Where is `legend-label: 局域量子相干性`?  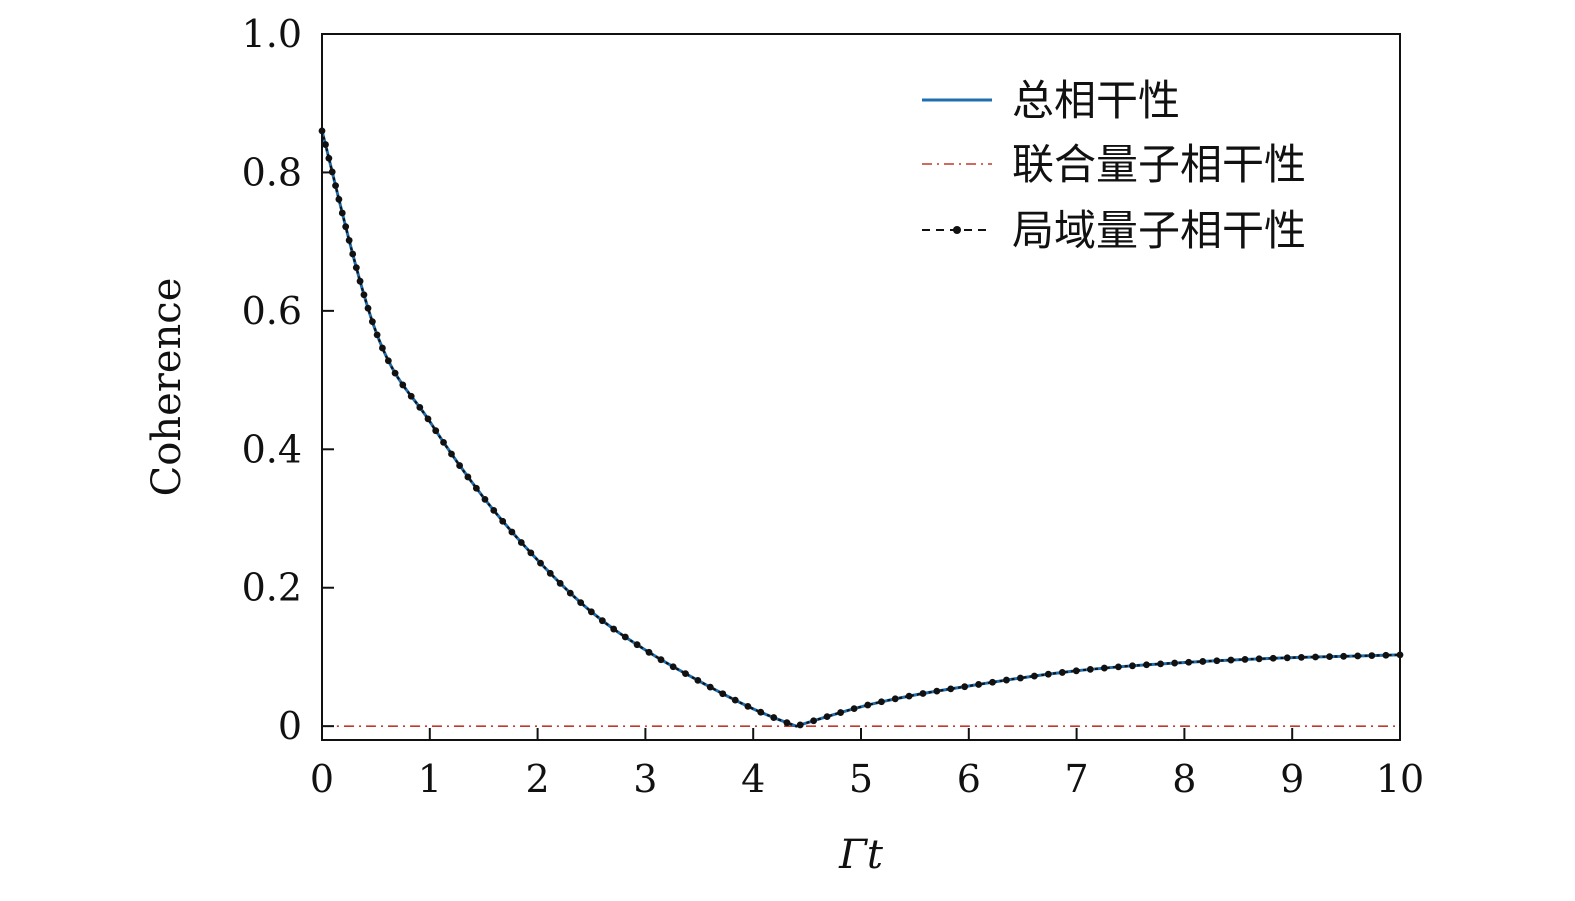 legend-label: 局域量子相干性 is located at coordinates (1159, 230).